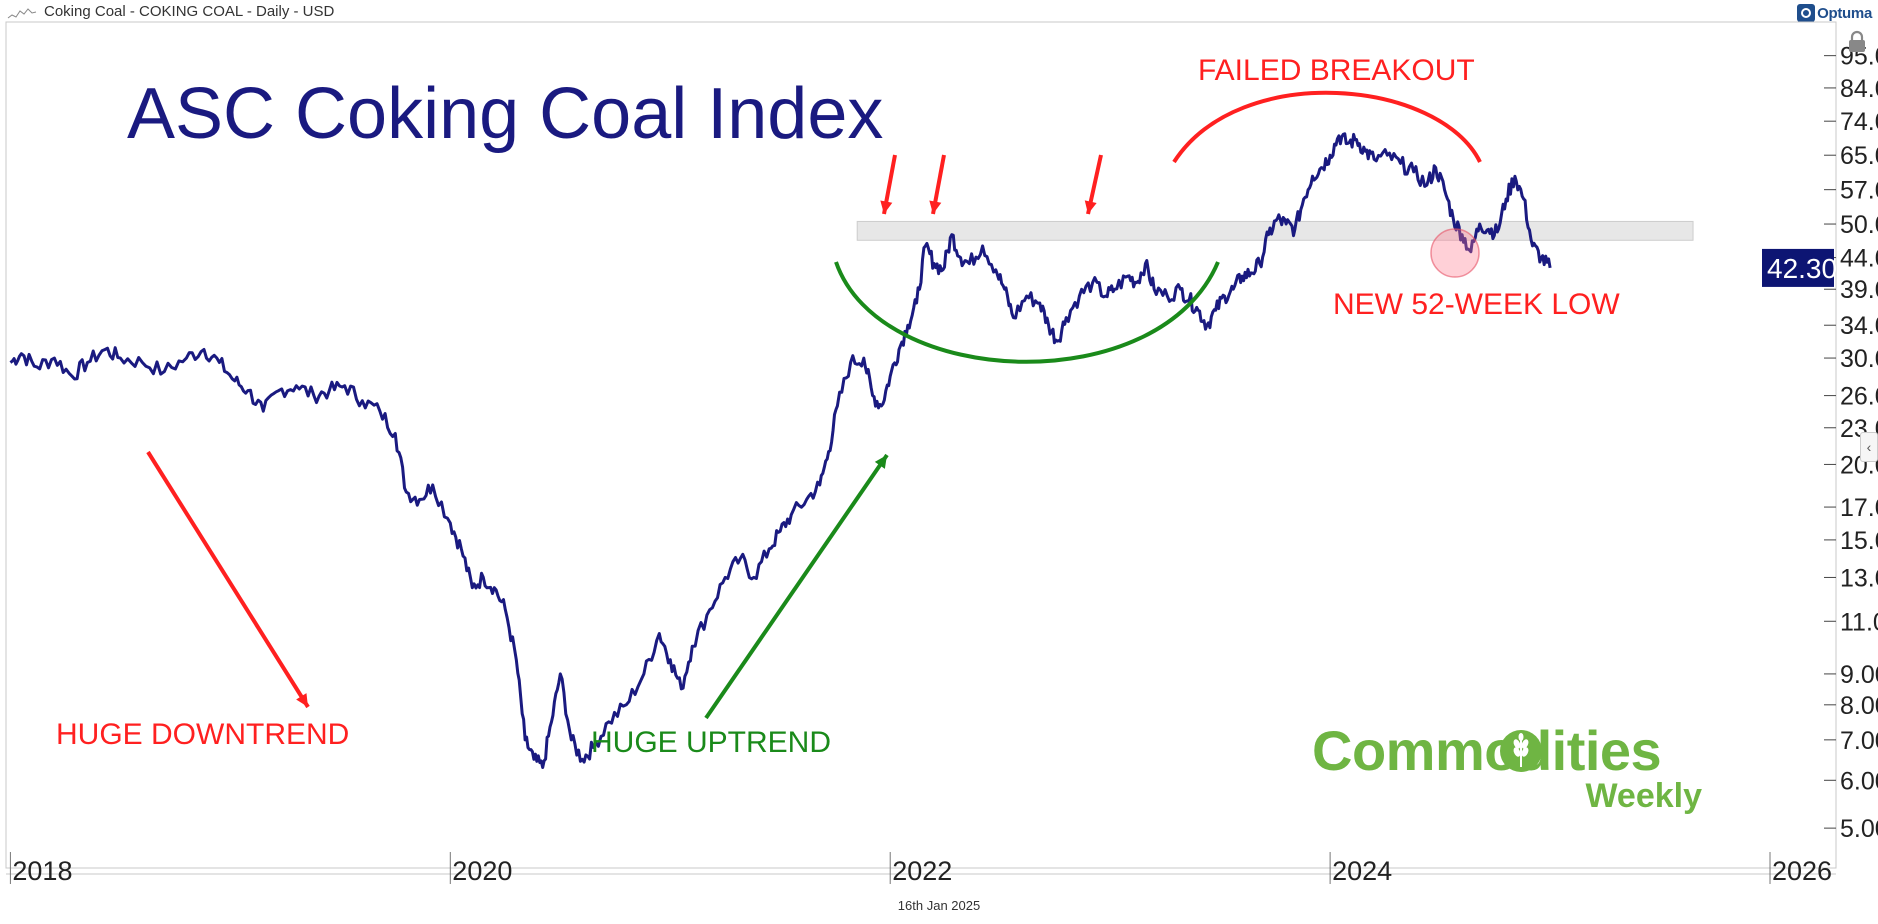 The width and height of the screenshot is (1878, 924). What do you see at coordinates (886, 207) in the screenshot?
I see `resistance-arrow-1-head` at bounding box center [886, 207].